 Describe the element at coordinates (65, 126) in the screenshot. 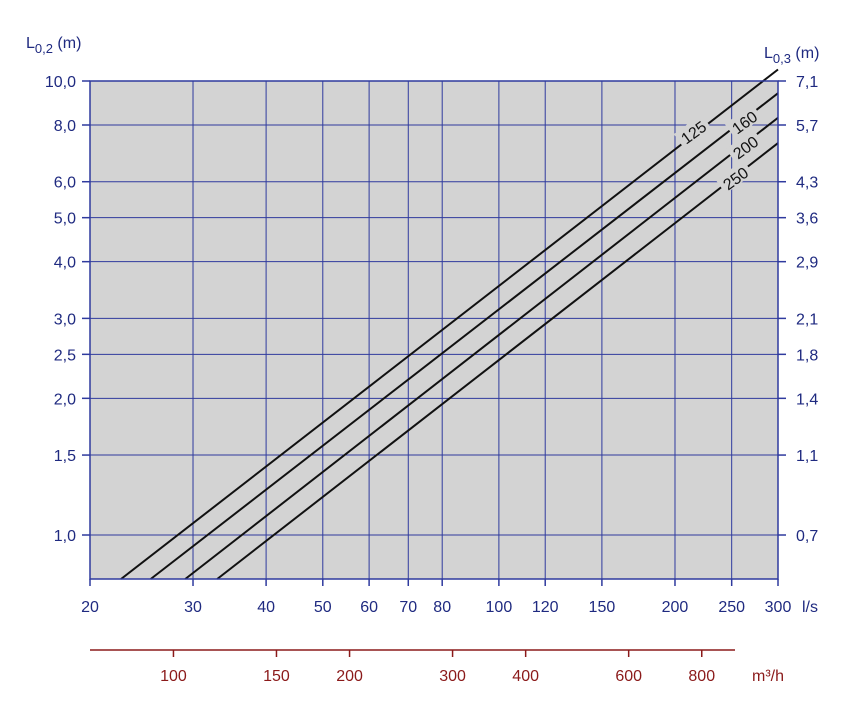

I see `left-tick-label: 8,0` at that location.